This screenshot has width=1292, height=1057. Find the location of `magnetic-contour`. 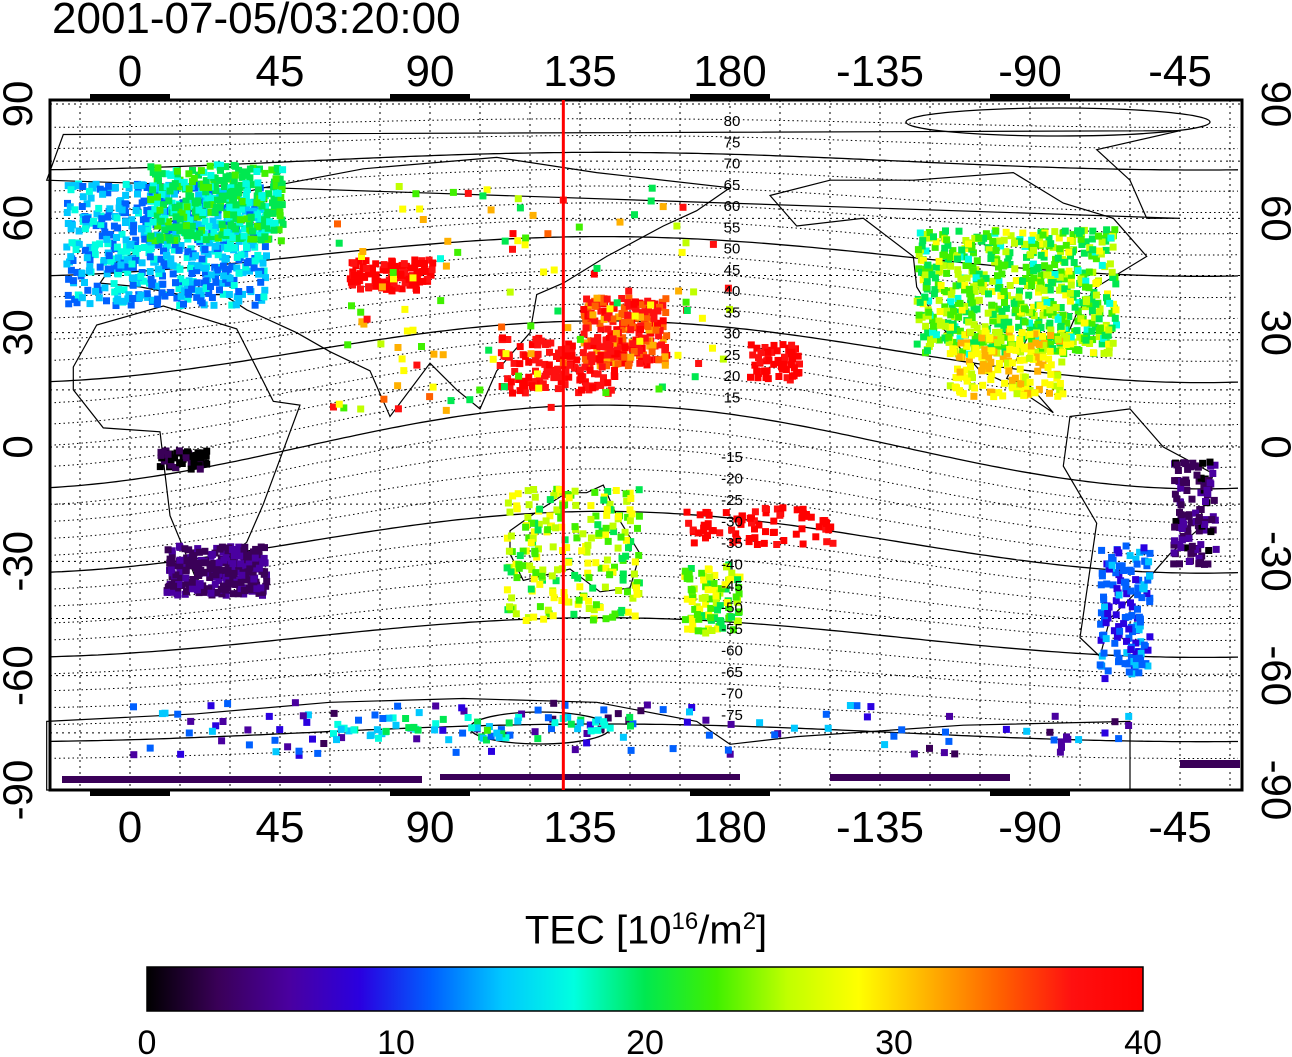

magnetic-contour is located at coordinates (644, 332).